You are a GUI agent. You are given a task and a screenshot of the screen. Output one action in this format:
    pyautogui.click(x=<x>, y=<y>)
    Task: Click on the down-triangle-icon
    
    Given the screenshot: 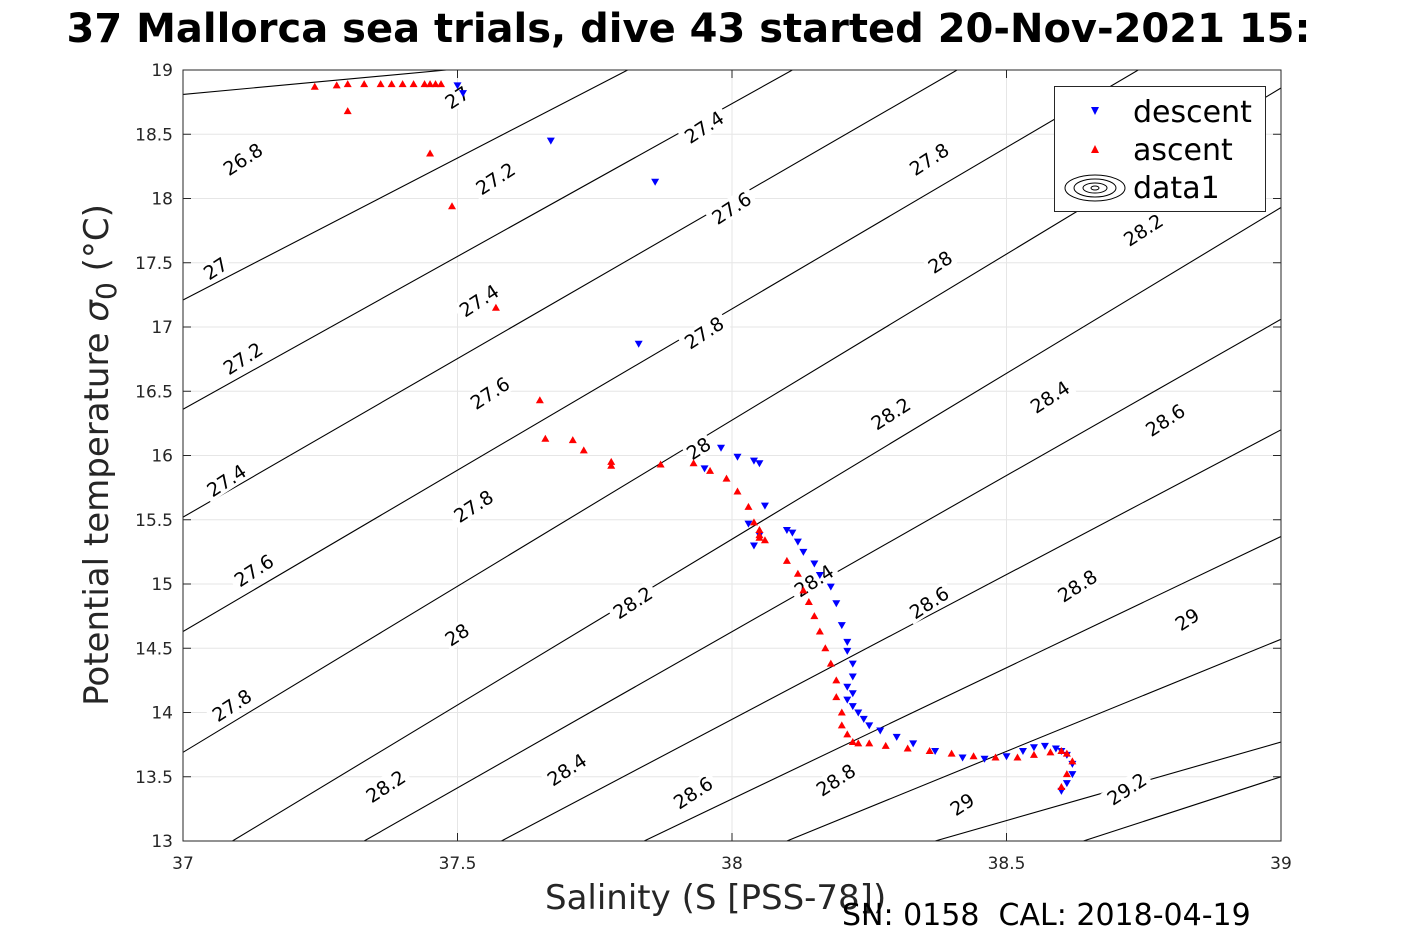 What is the action you would take?
    pyautogui.click(x=1095, y=111)
    